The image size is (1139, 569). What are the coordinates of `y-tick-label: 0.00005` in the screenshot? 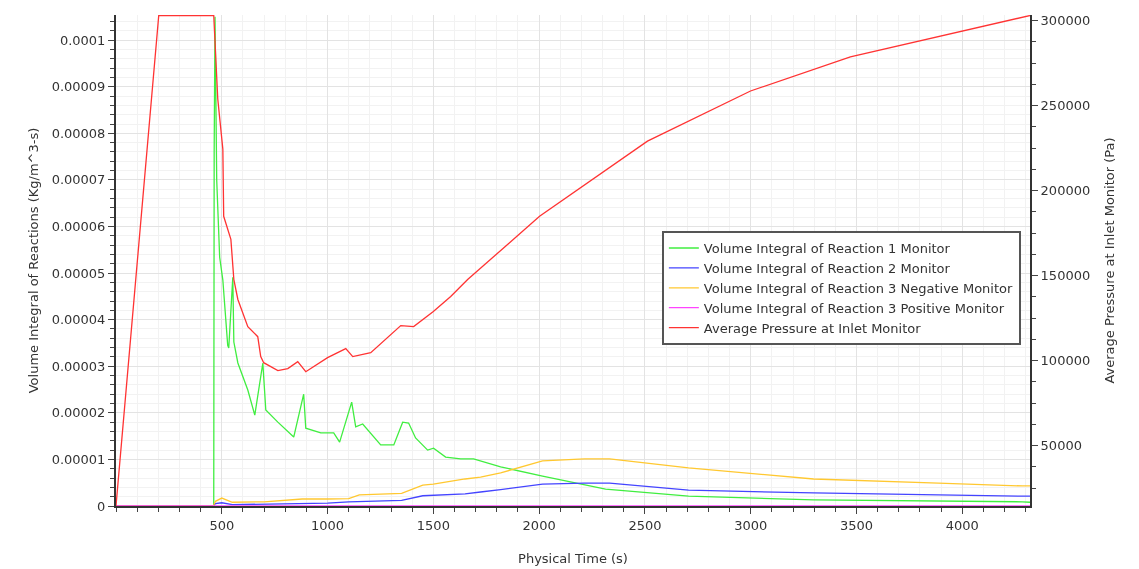 It's located at (78, 273).